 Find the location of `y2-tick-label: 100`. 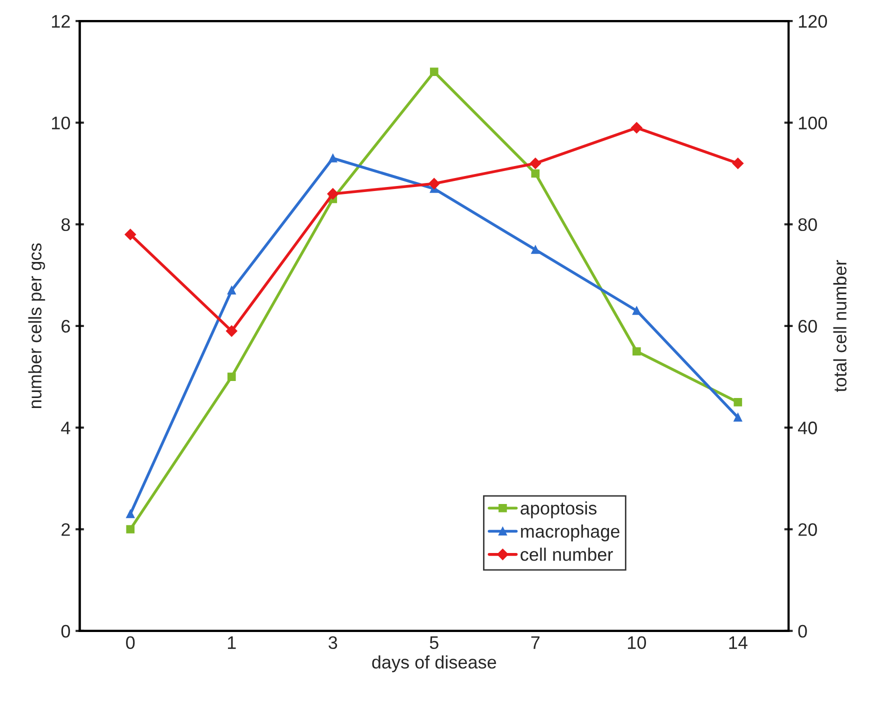

y2-tick-label: 100 is located at coordinates (812, 123).